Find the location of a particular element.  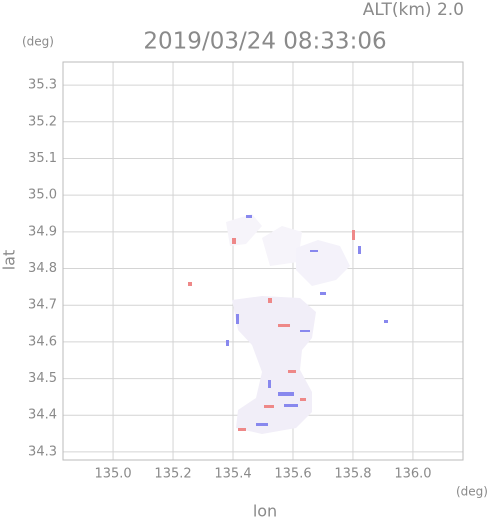

chart-title: 2019/03/24 08:33:06 is located at coordinates (264, 42).